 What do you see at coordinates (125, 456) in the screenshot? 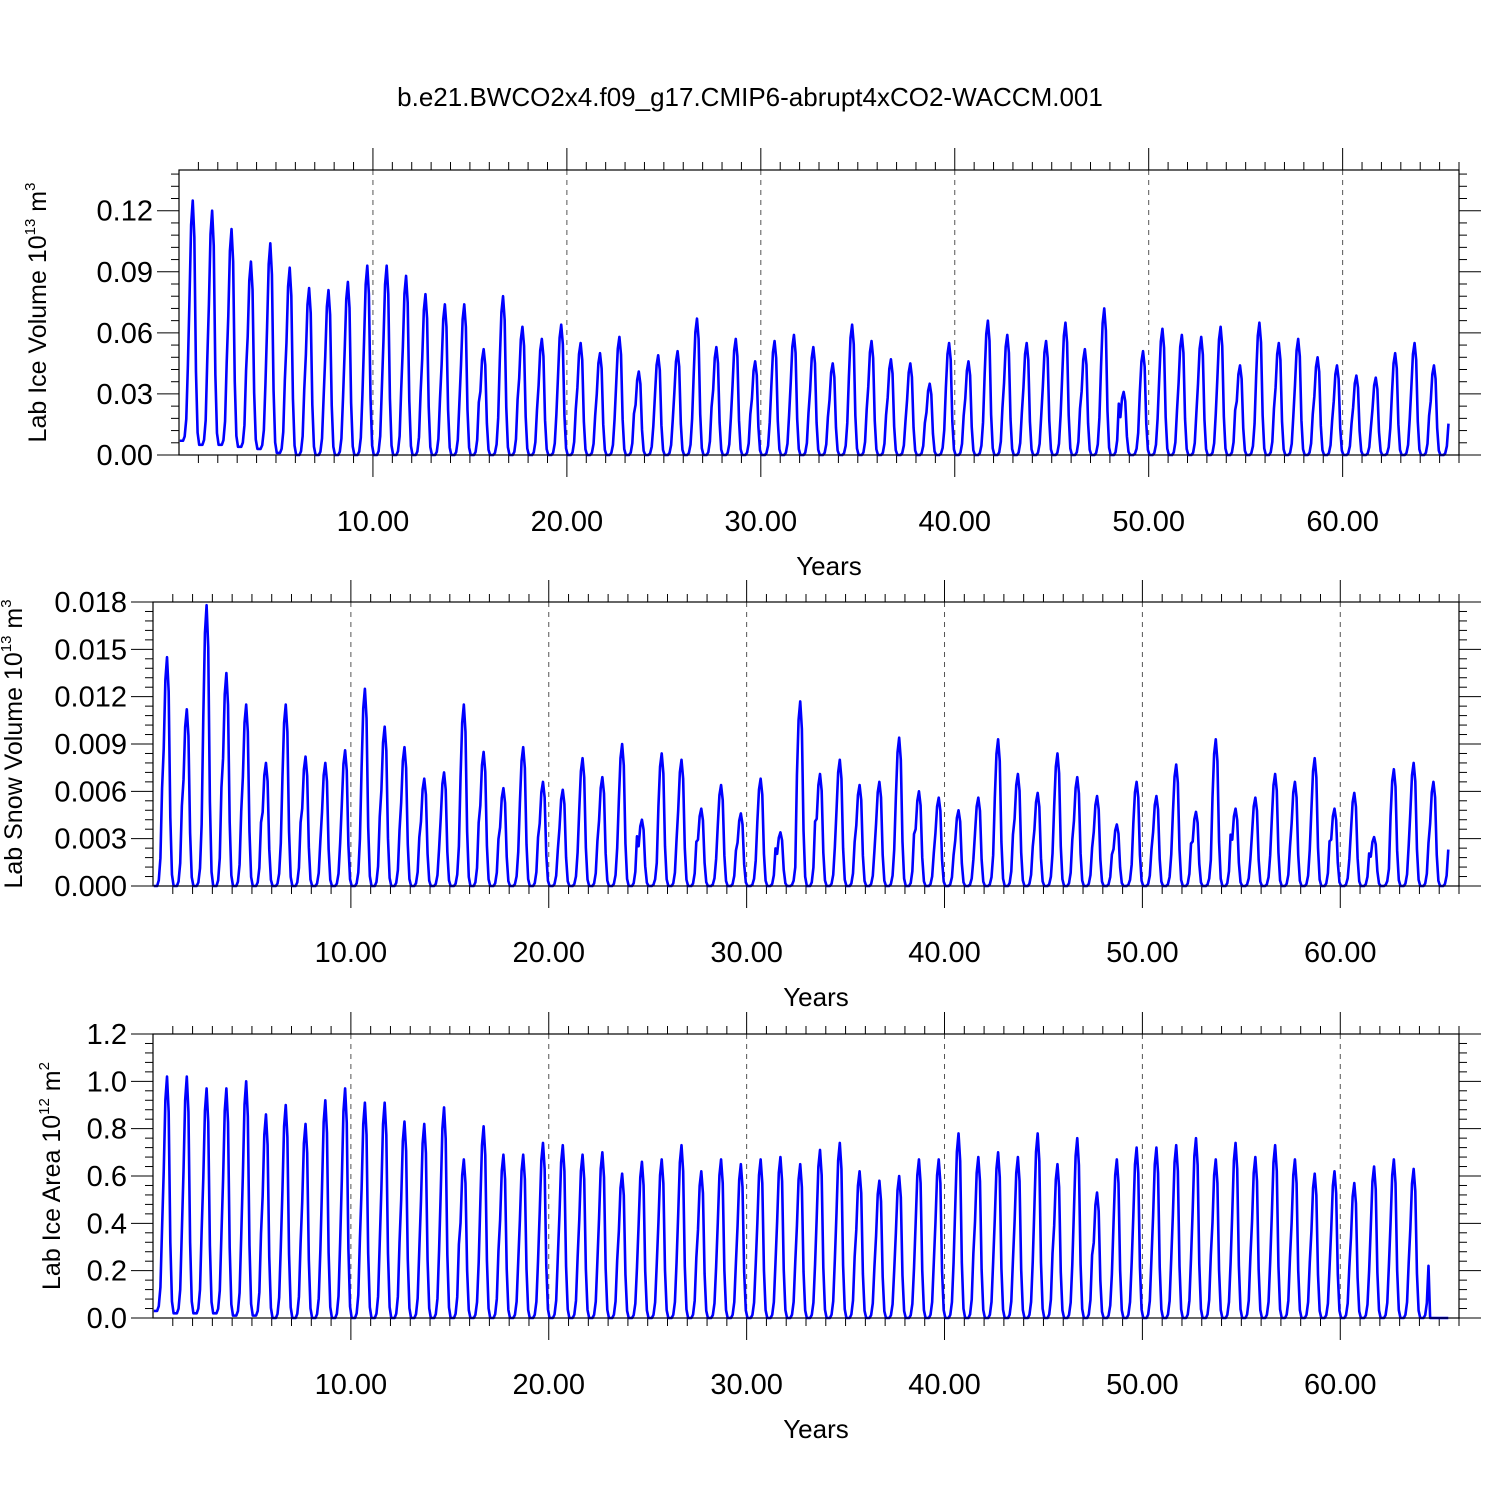
I see `y-tick-label: 0.00` at bounding box center [125, 456].